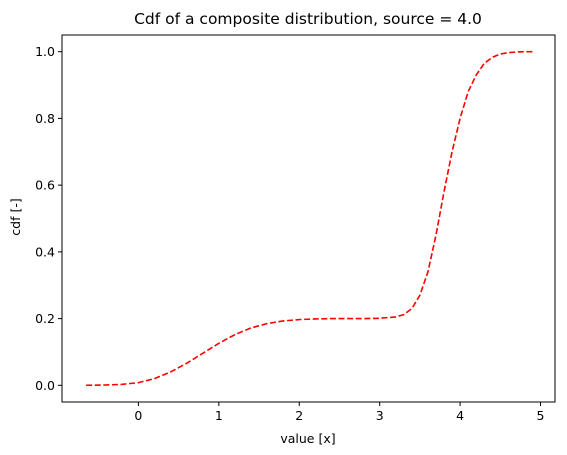  Describe the element at coordinates (45, 318) in the screenshot. I see `y-tick-label: 0.2` at that location.